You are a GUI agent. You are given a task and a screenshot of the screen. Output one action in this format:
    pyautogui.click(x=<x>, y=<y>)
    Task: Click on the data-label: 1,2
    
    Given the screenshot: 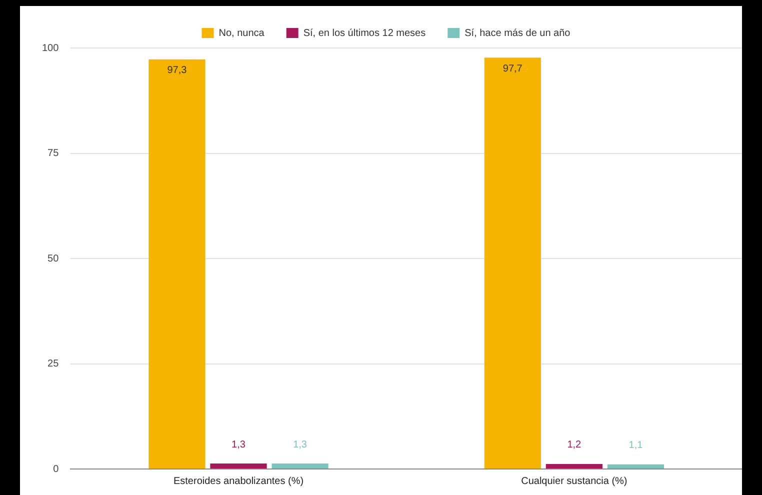 What is the action you would take?
    pyautogui.click(x=574, y=445)
    